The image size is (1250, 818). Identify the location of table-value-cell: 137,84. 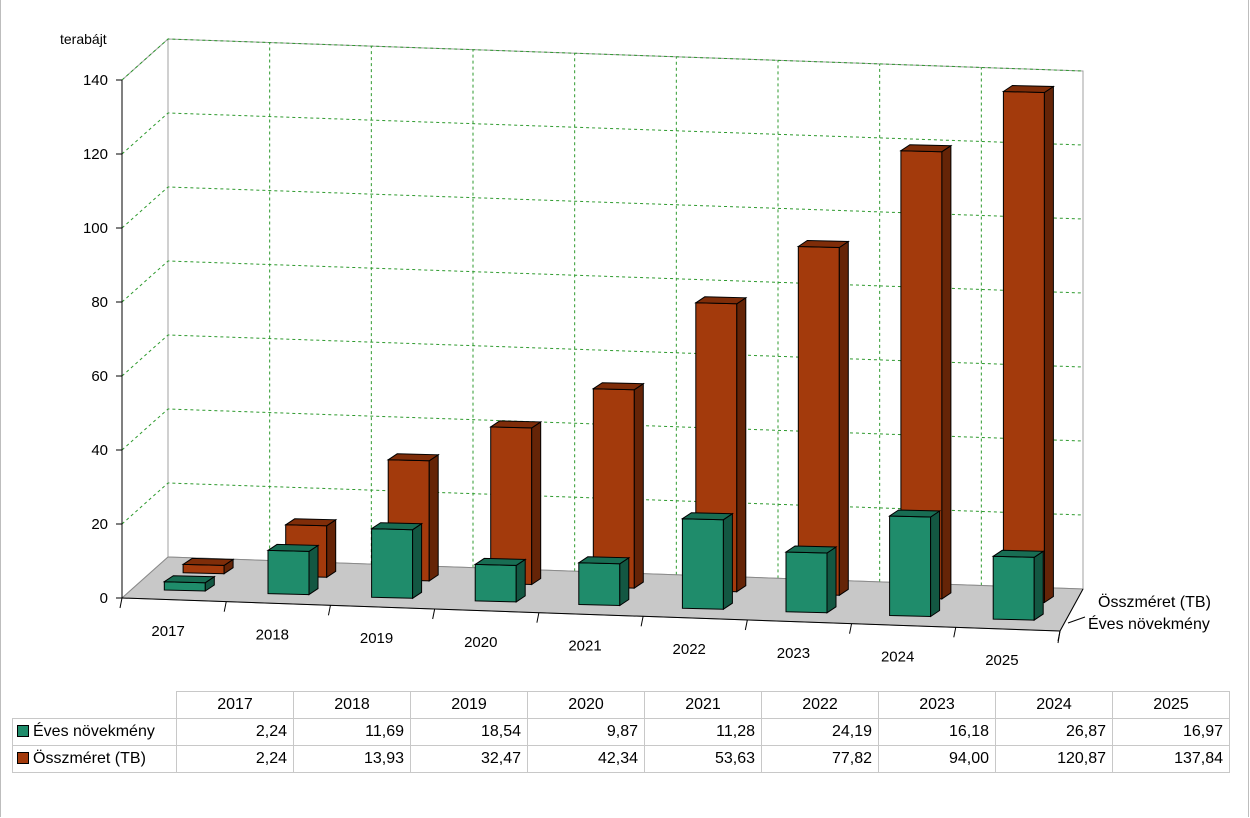
(1171, 759).